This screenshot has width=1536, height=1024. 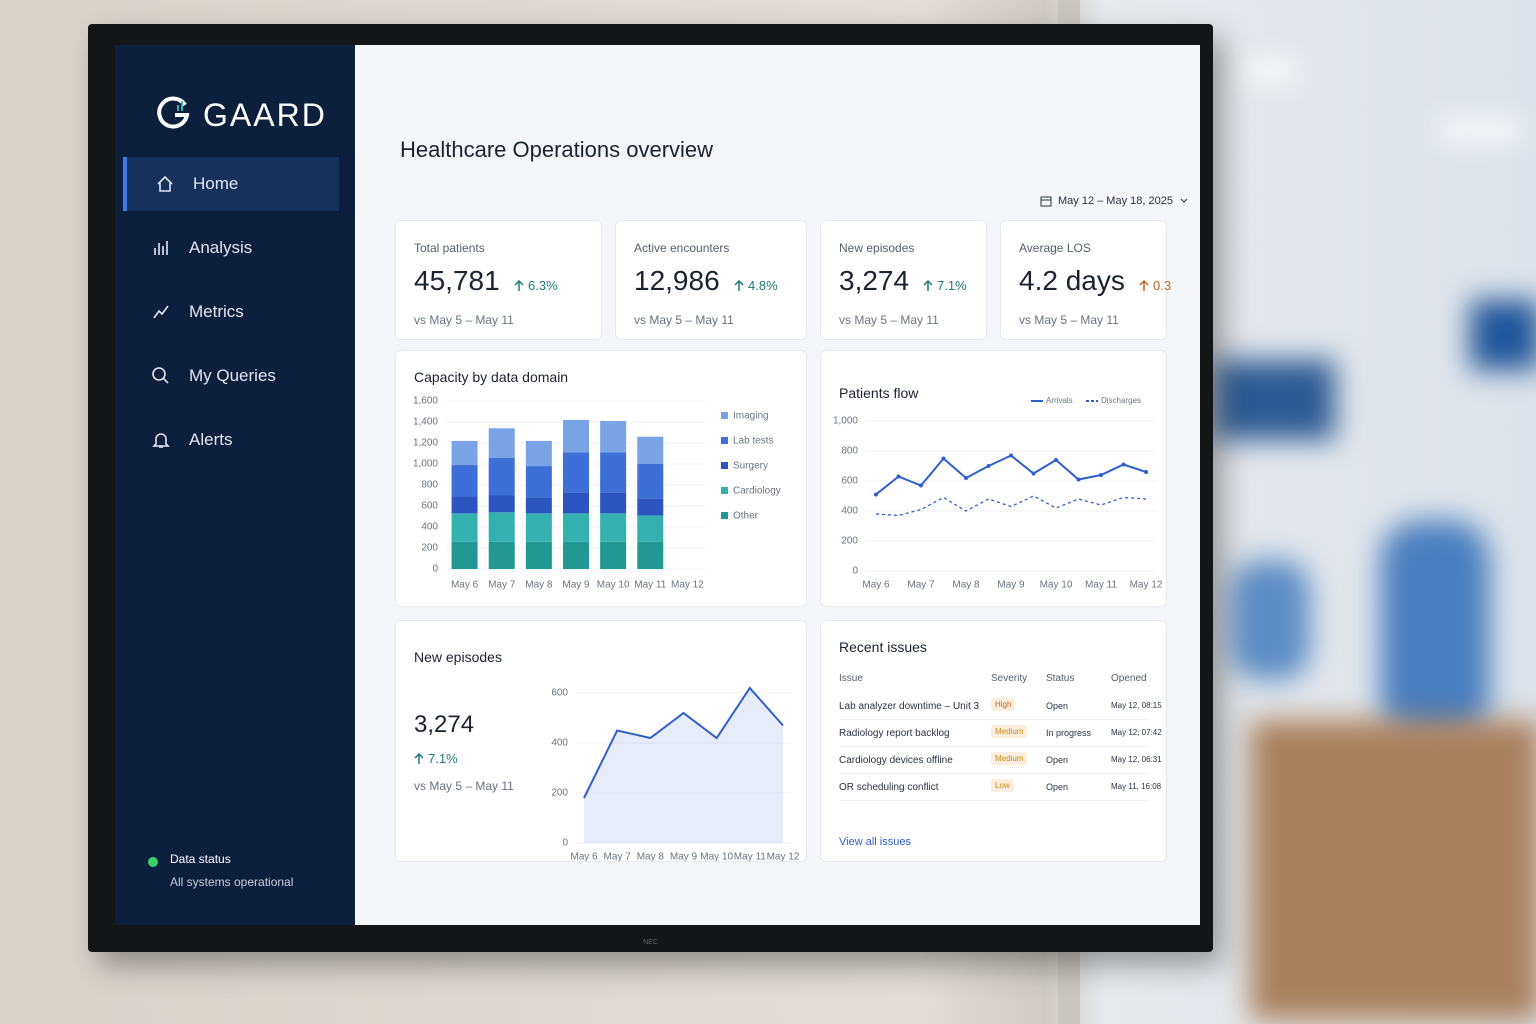 I want to click on issue-opened: May 12, 06:31, so click(x=1136, y=759).